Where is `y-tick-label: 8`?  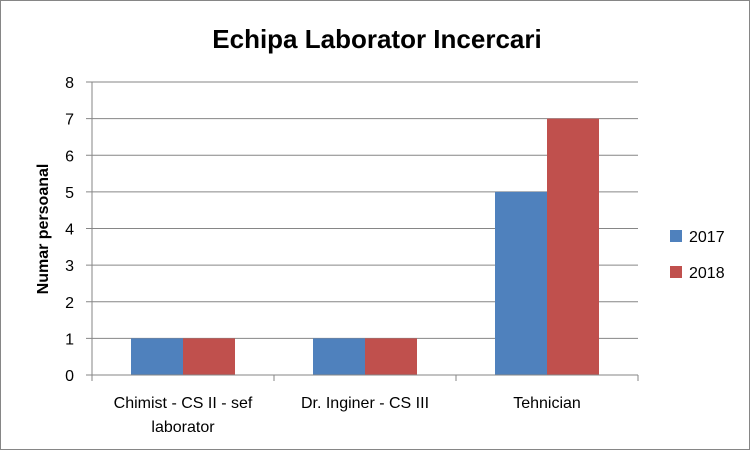
y-tick-label: 8 is located at coordinates (69, 83).